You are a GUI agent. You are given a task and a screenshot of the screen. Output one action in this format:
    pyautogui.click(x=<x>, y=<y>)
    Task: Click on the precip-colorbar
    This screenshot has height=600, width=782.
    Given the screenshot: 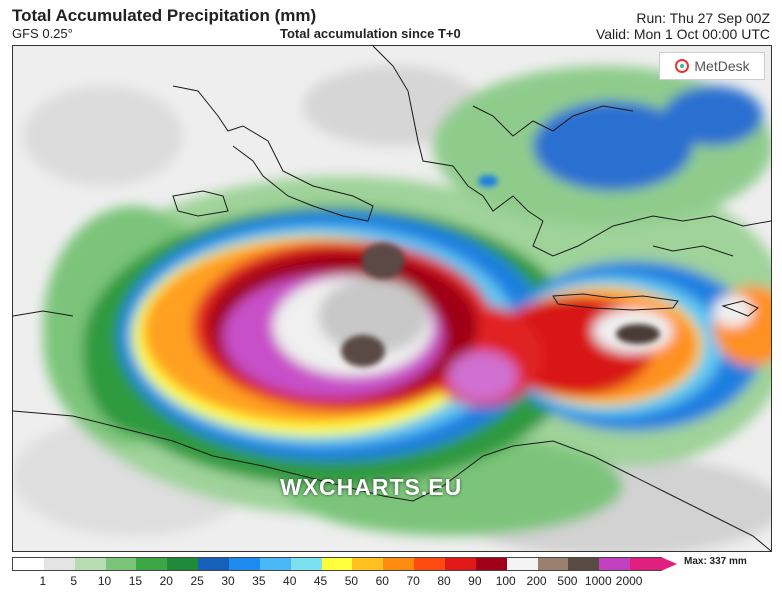 What is the action you would take?
    pyautogui.click(x=337, y=564)
    